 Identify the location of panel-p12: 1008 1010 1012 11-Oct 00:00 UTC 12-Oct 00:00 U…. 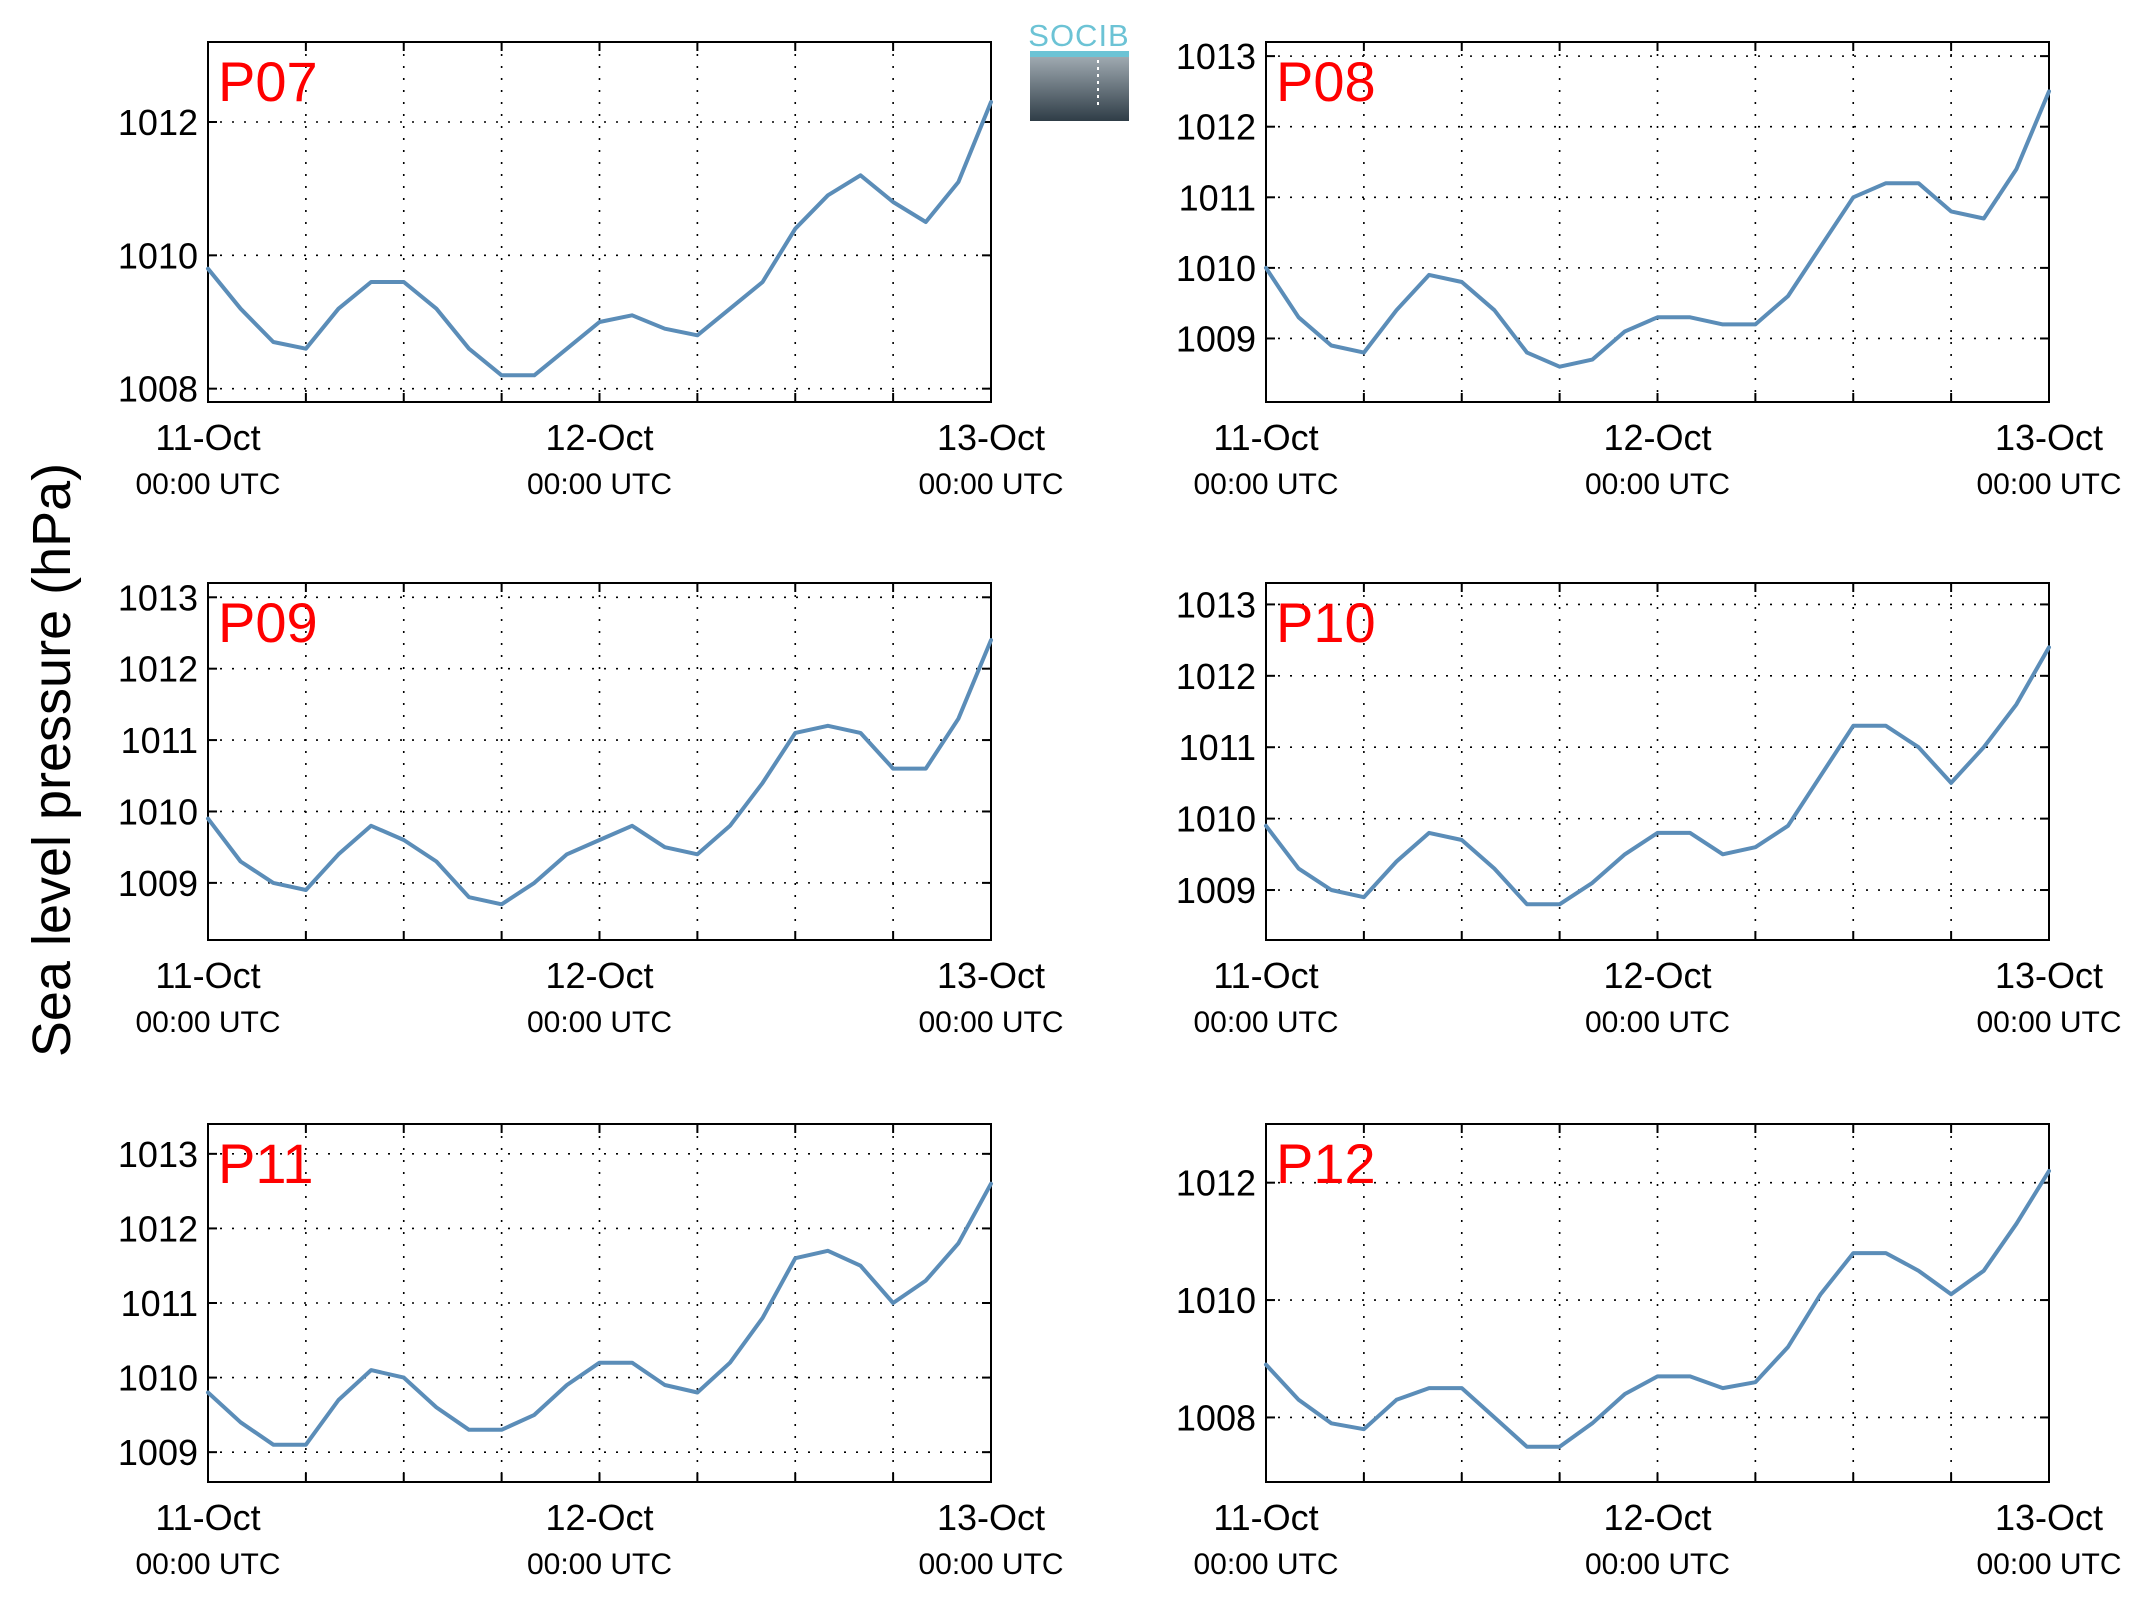
(1649, 1352).